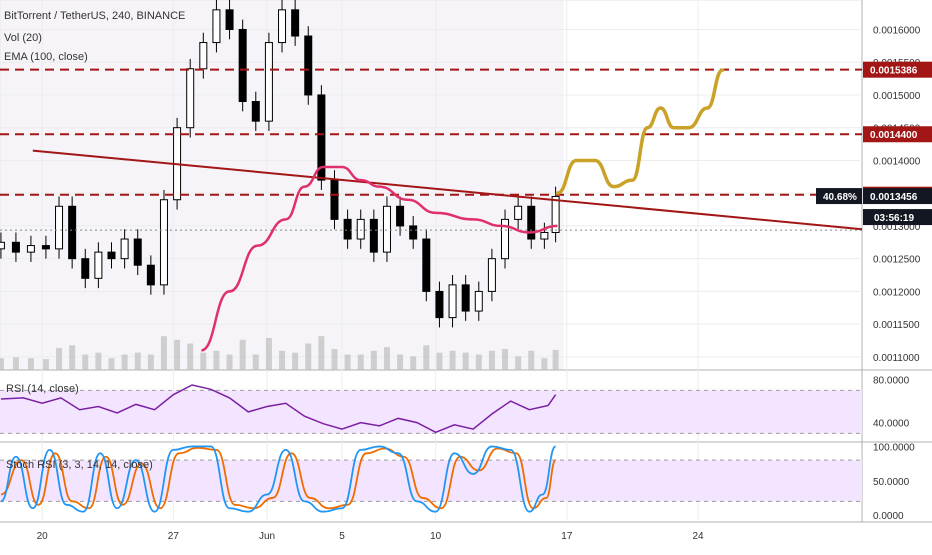 The height and width of the screenshot is (555, 932). Describe the element at coordinates (436, 536) in the screenshot. I see `time-axis-label: 10` at that location.